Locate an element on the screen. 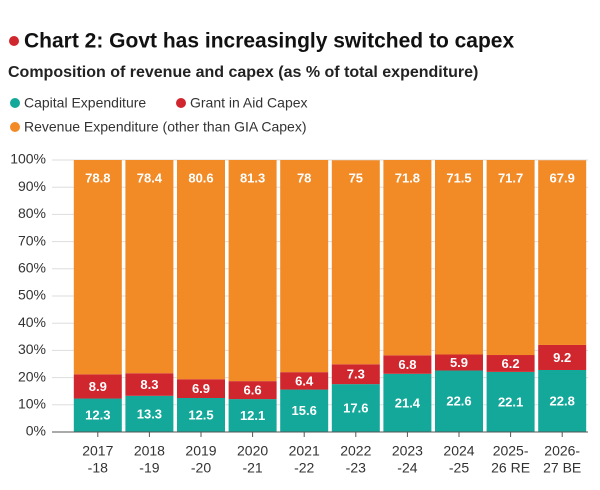 The image size is (600, 490). value-label: 6.4 is located at coordinates (304, 380).